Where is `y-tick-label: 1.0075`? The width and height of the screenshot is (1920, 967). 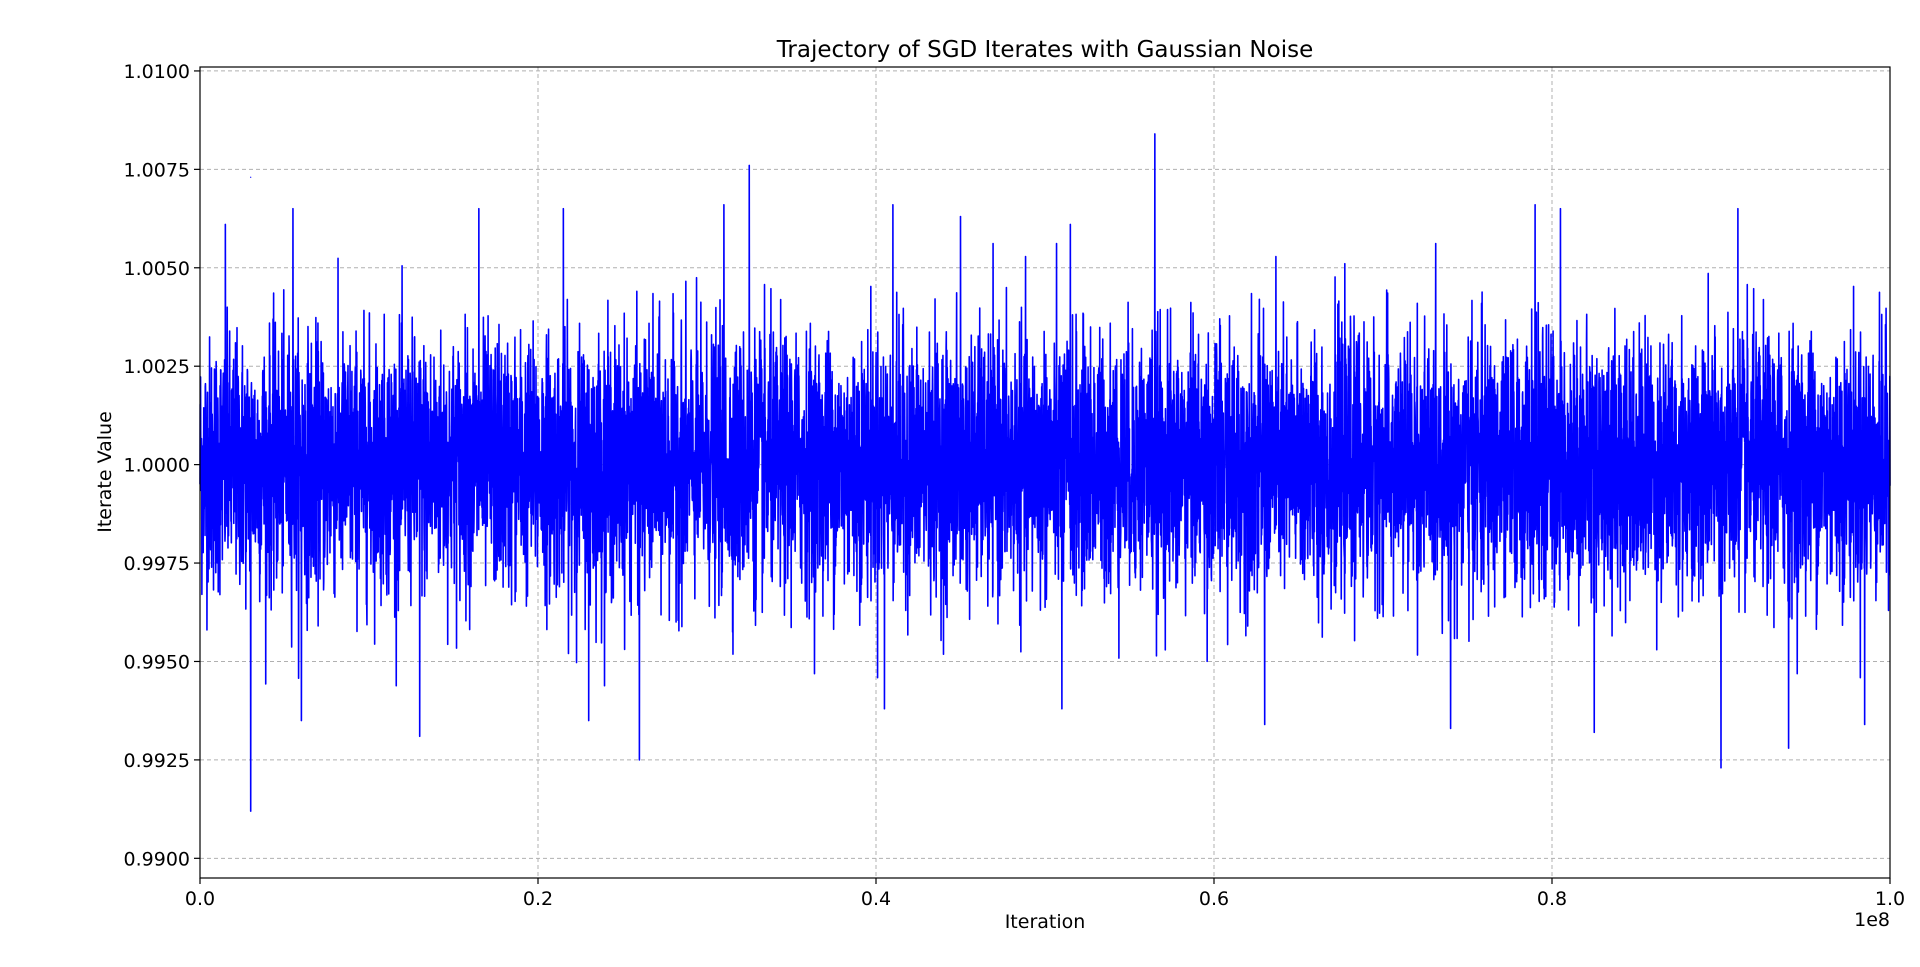 y-tick-label: 1.0075 is located at coordinates (157, 170).